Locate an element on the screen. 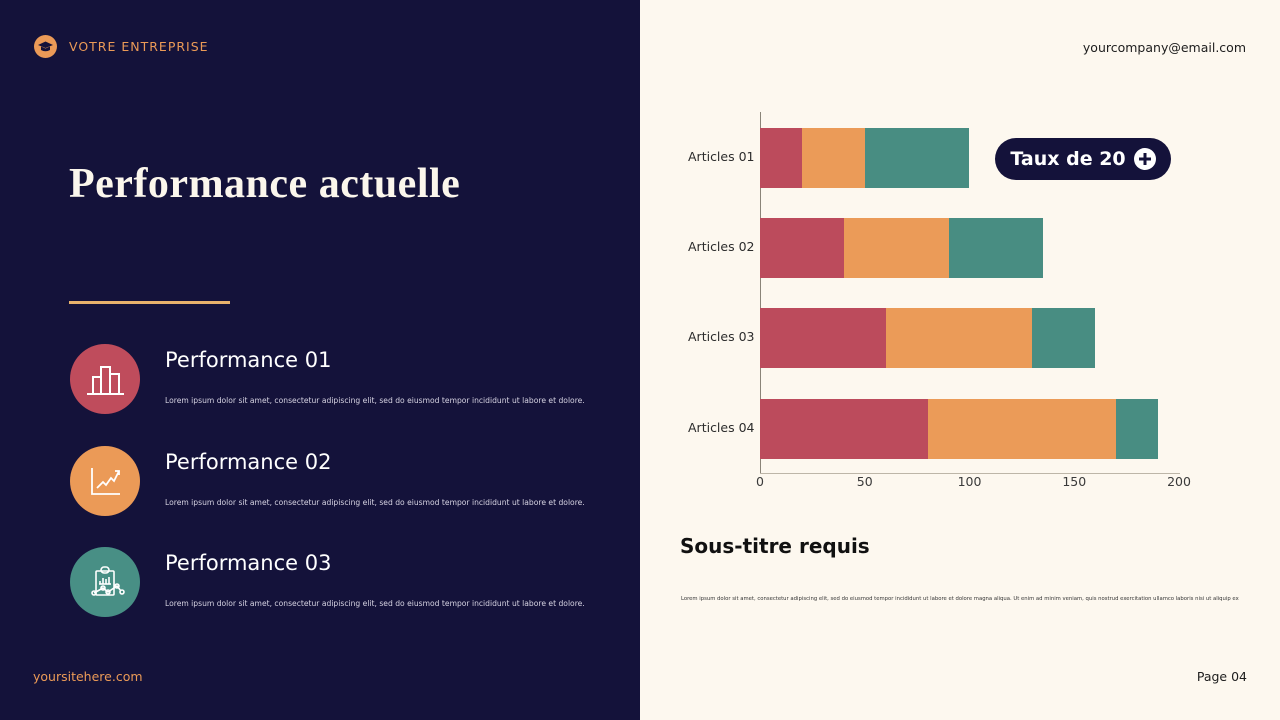 The image size is (1280, 720). rate-badge: Taux de 20 is located at coordinates (1083, 159).